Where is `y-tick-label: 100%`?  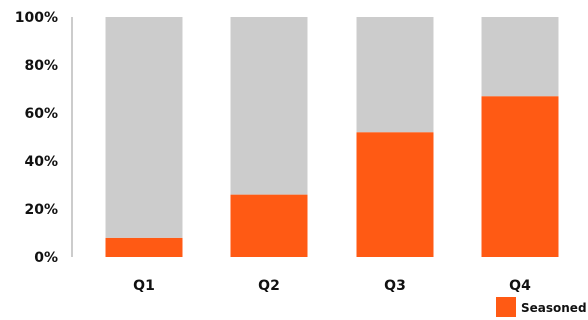
y-tick-label: 100% is located at coordinates (36, 18).